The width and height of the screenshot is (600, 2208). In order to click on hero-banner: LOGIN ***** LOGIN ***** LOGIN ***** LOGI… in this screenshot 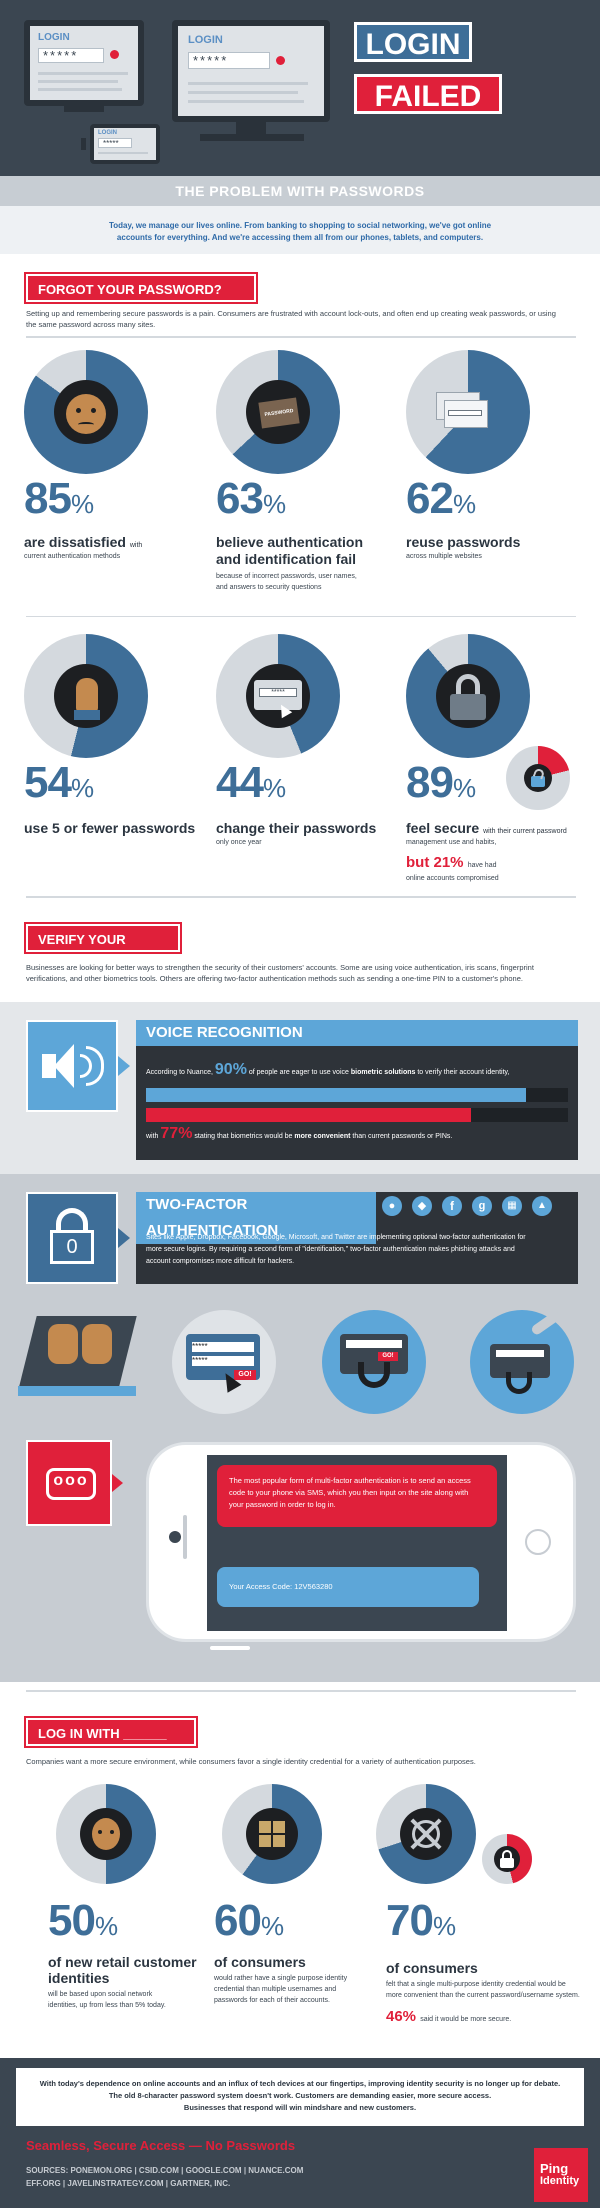, I will do `click(300, 88)`.